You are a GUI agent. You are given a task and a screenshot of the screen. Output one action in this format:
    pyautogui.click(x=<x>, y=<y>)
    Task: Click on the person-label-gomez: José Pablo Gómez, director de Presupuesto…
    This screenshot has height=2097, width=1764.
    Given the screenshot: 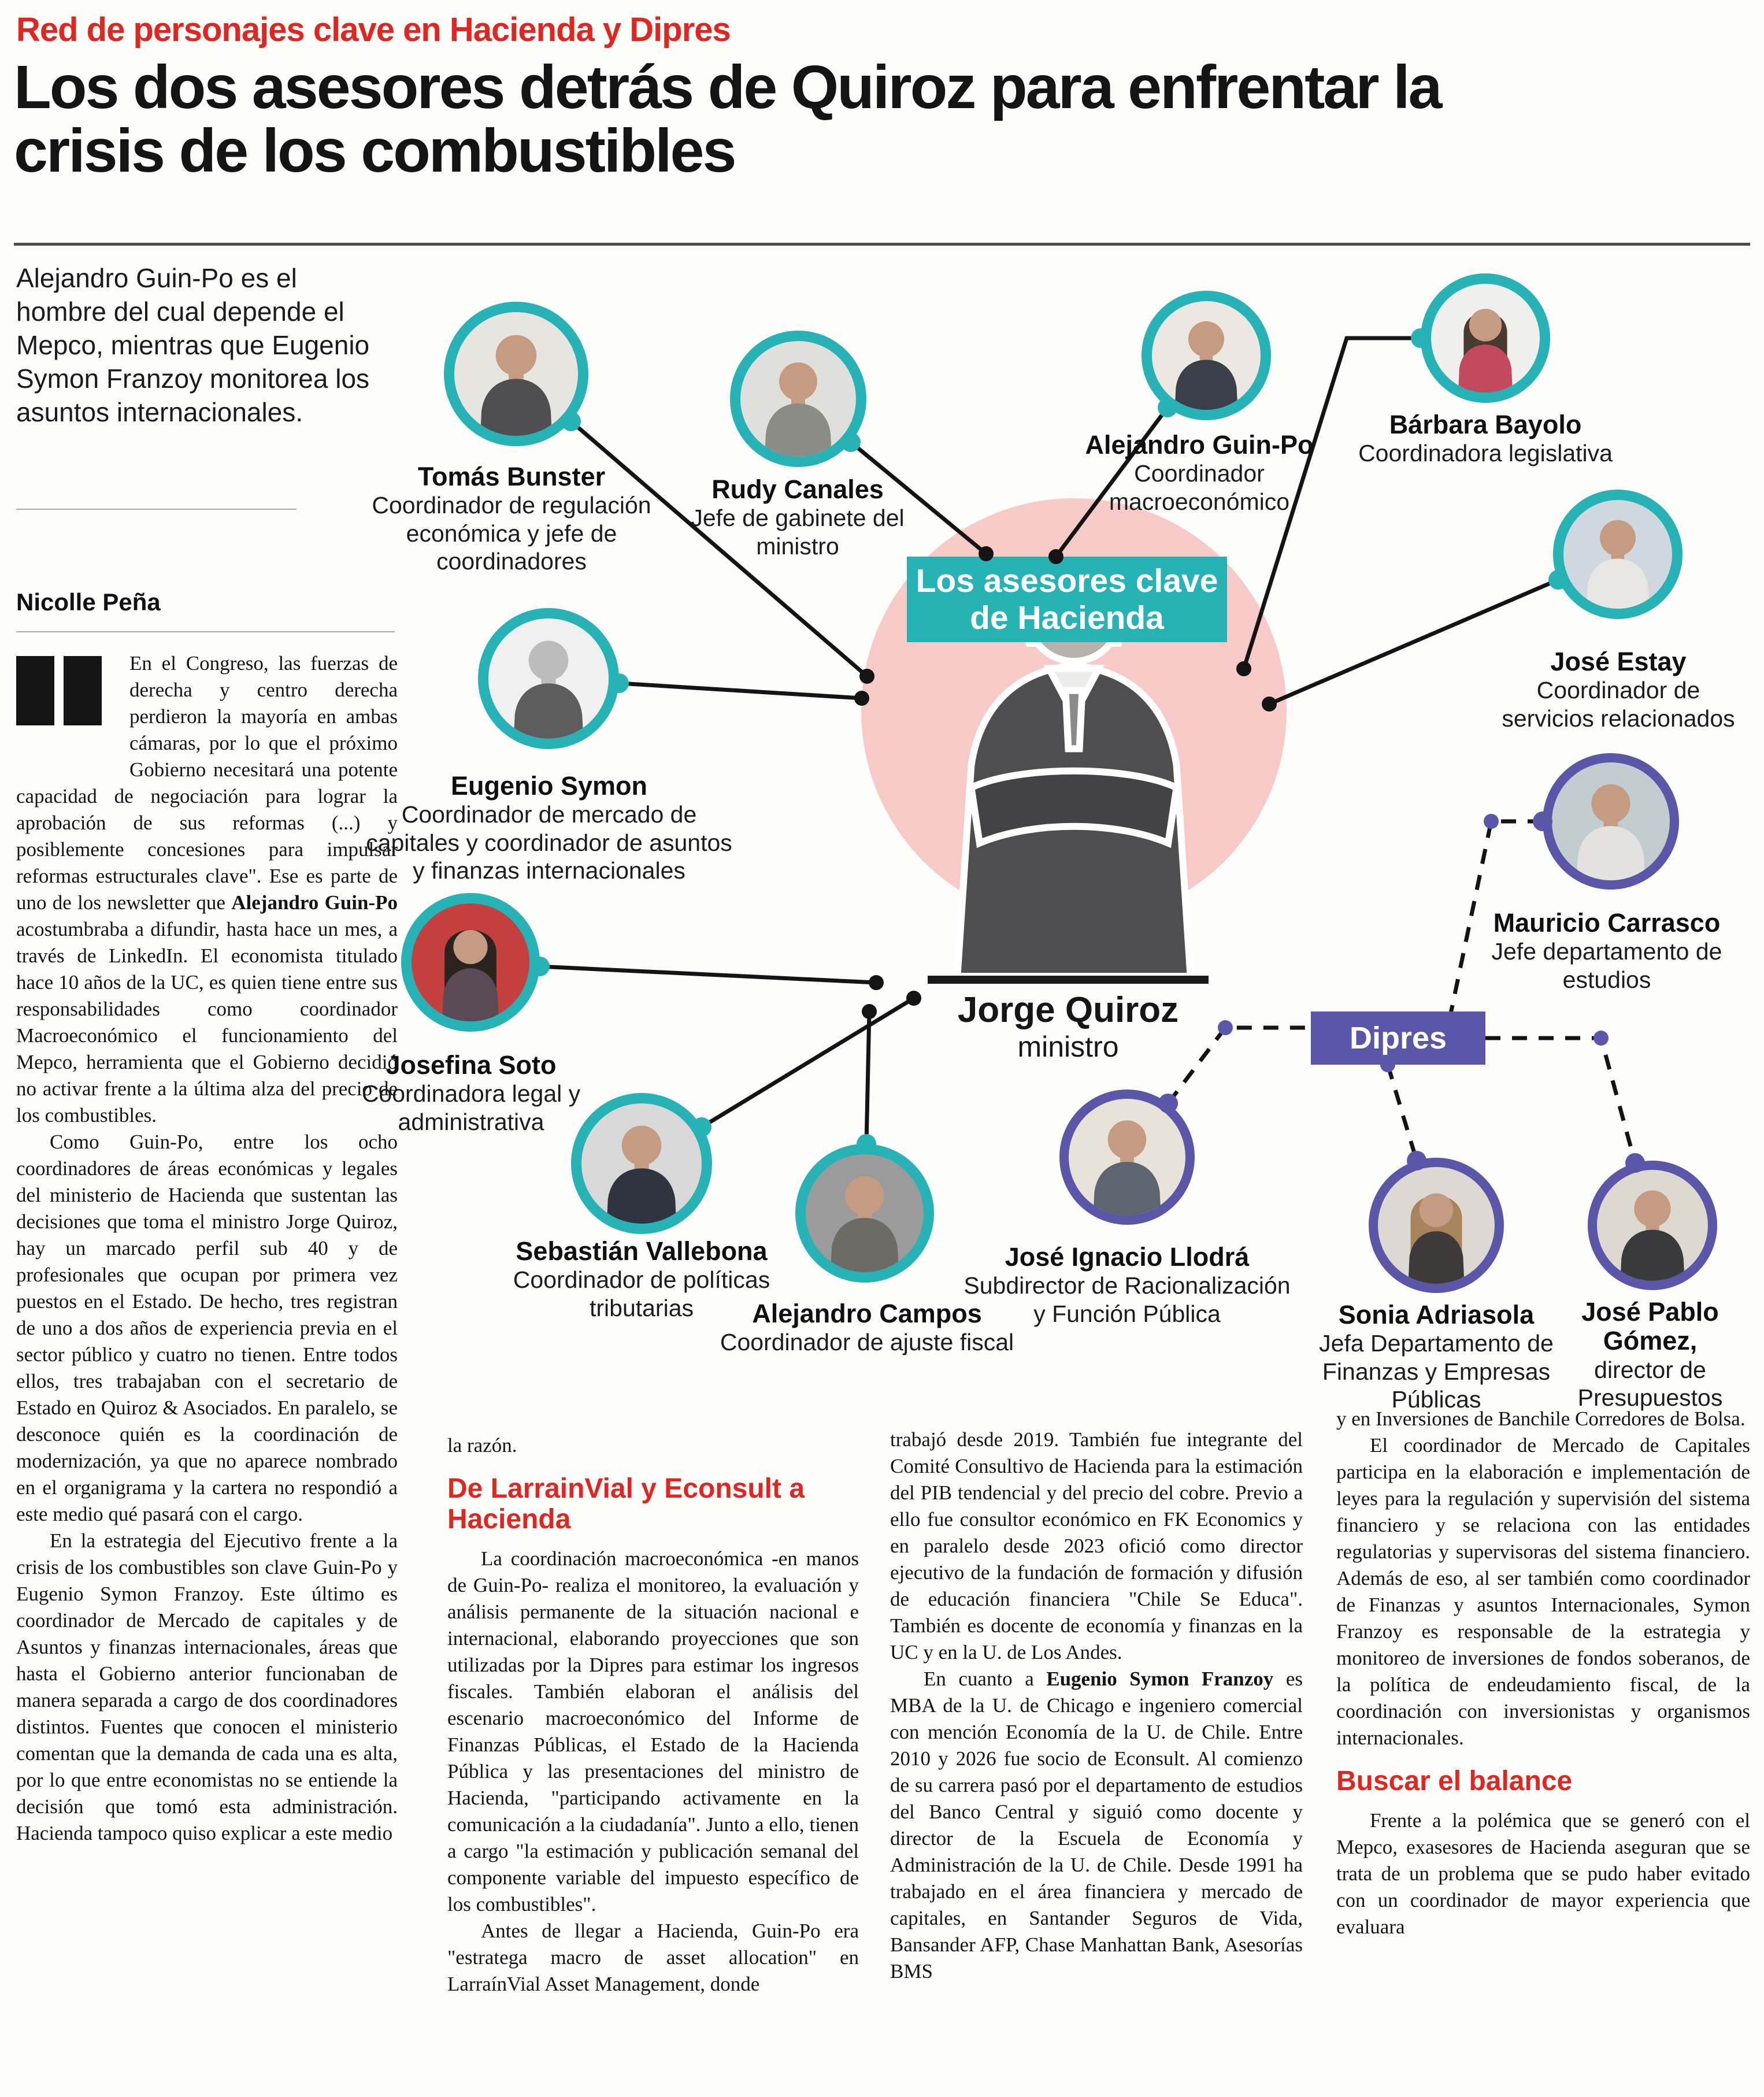 What is the action you would take?
    pyautogui.click(x=1650, y=1354)
    